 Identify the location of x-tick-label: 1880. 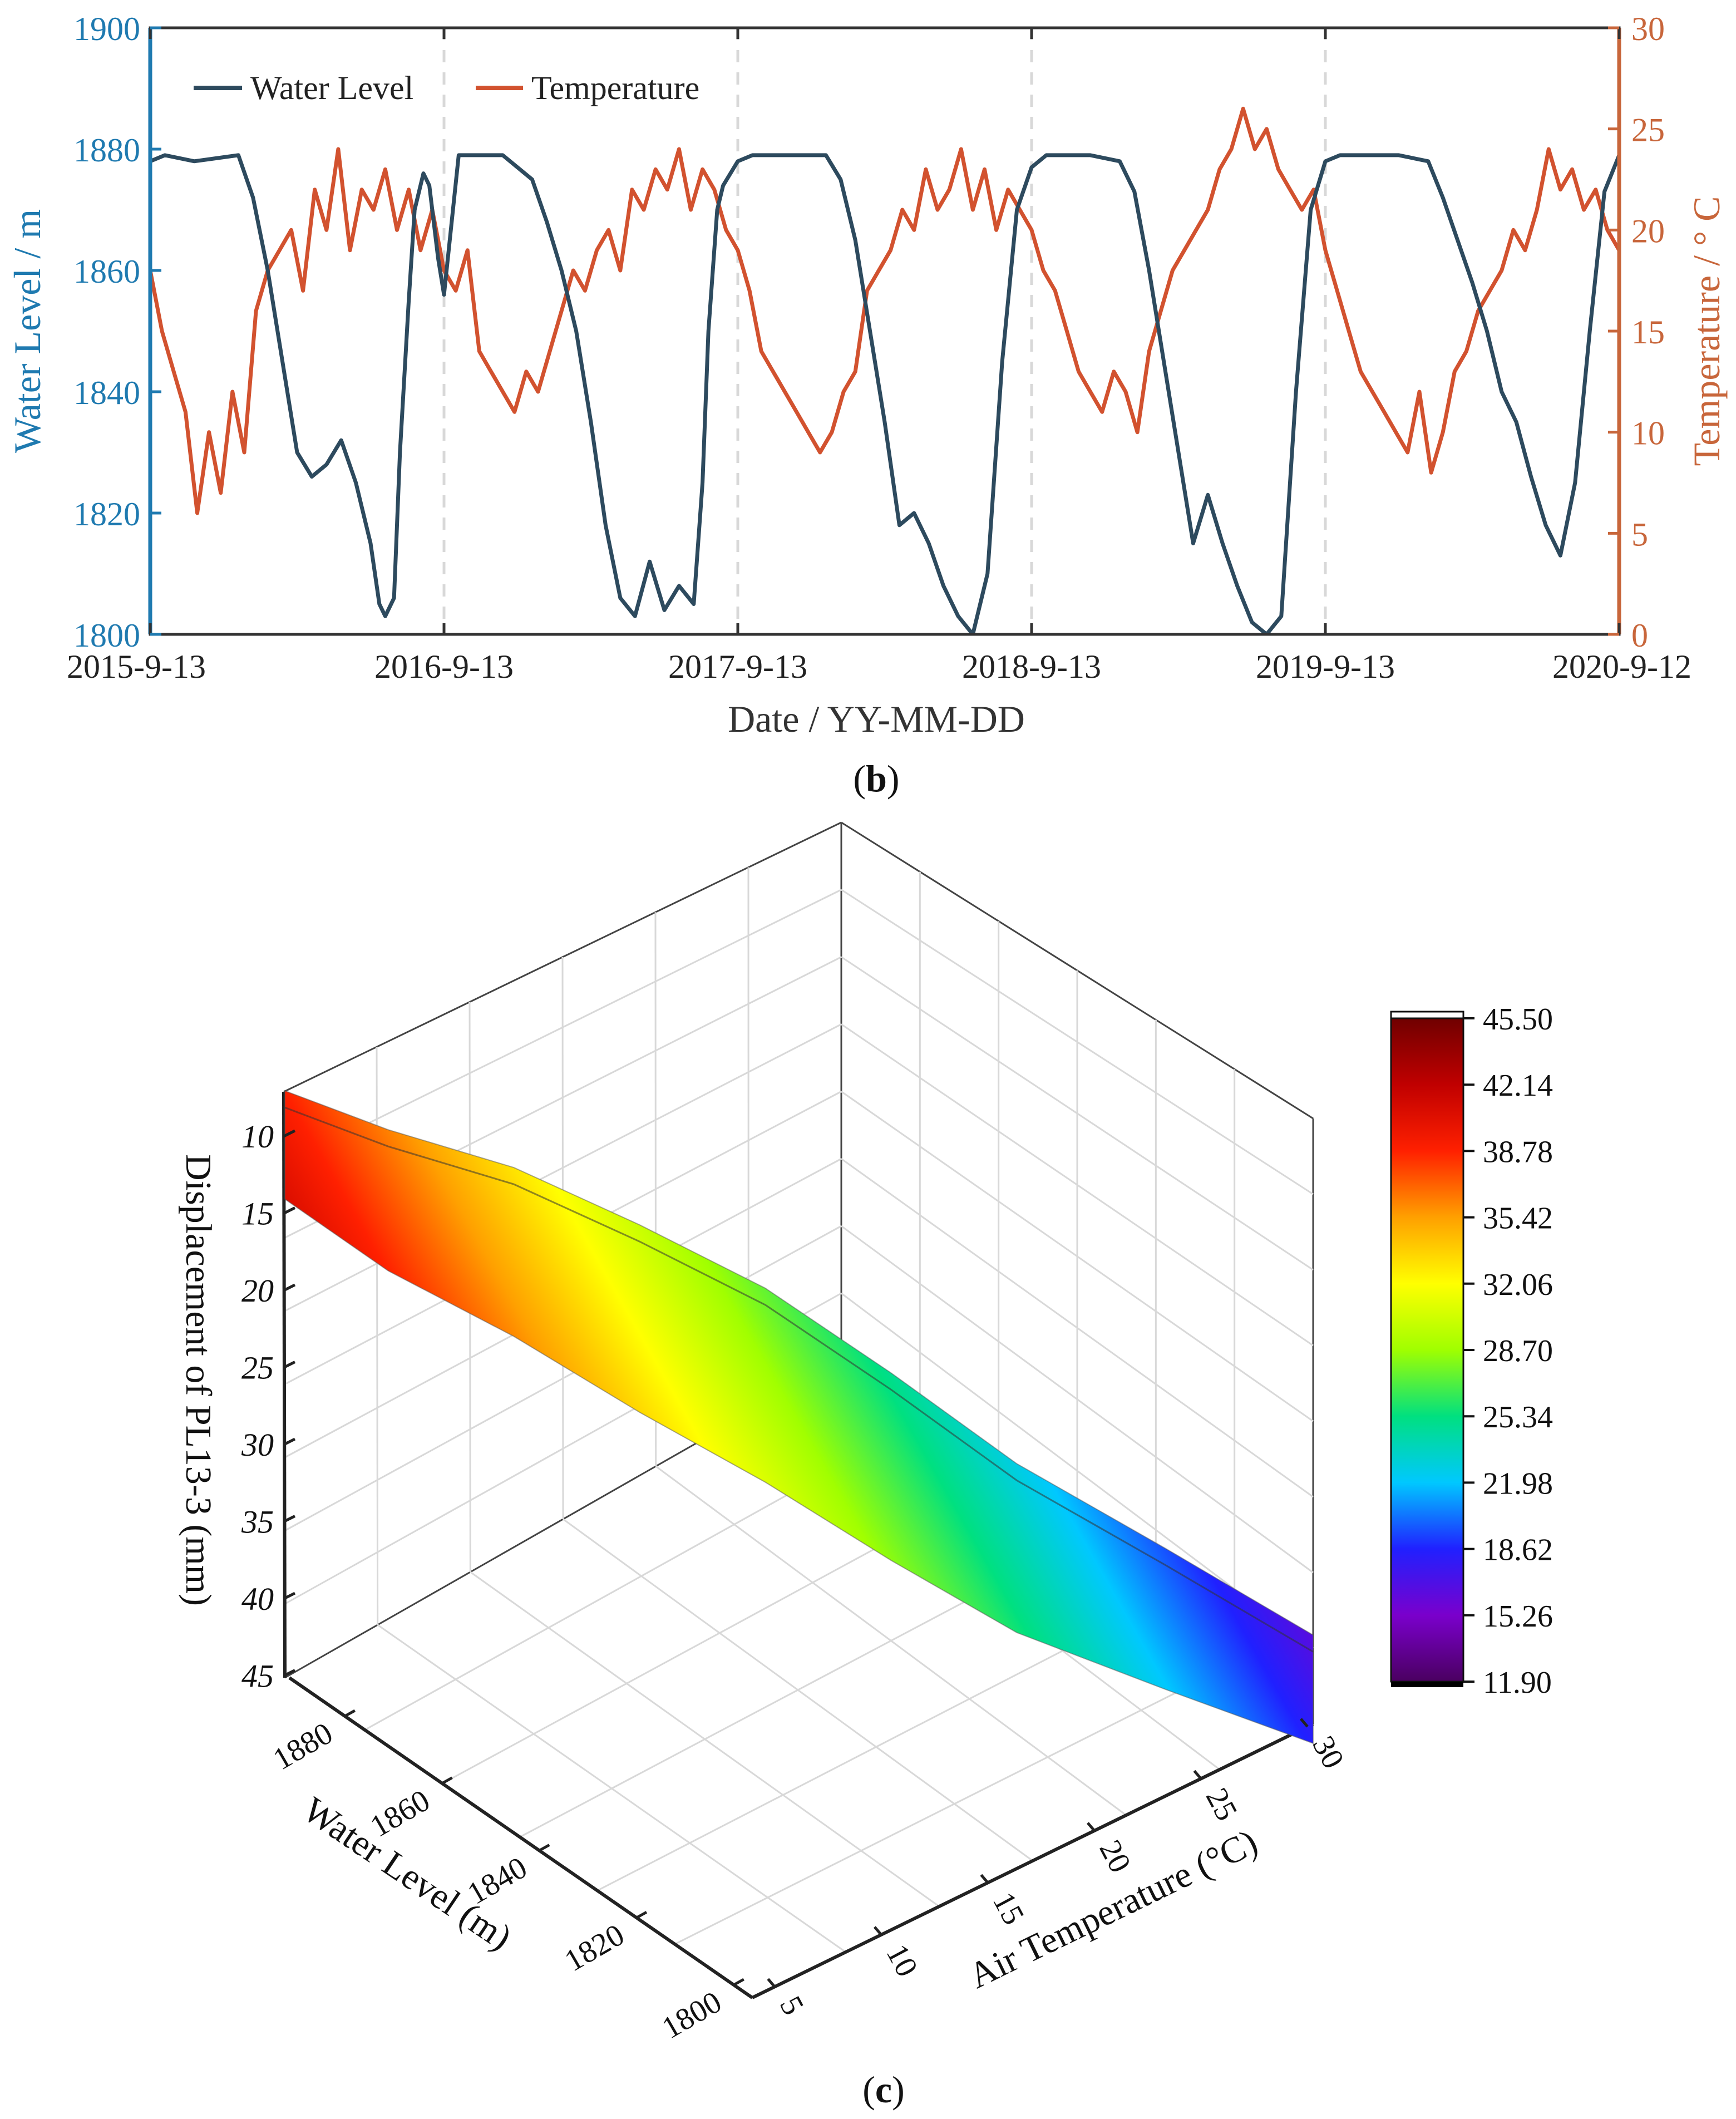
(302, 1746).